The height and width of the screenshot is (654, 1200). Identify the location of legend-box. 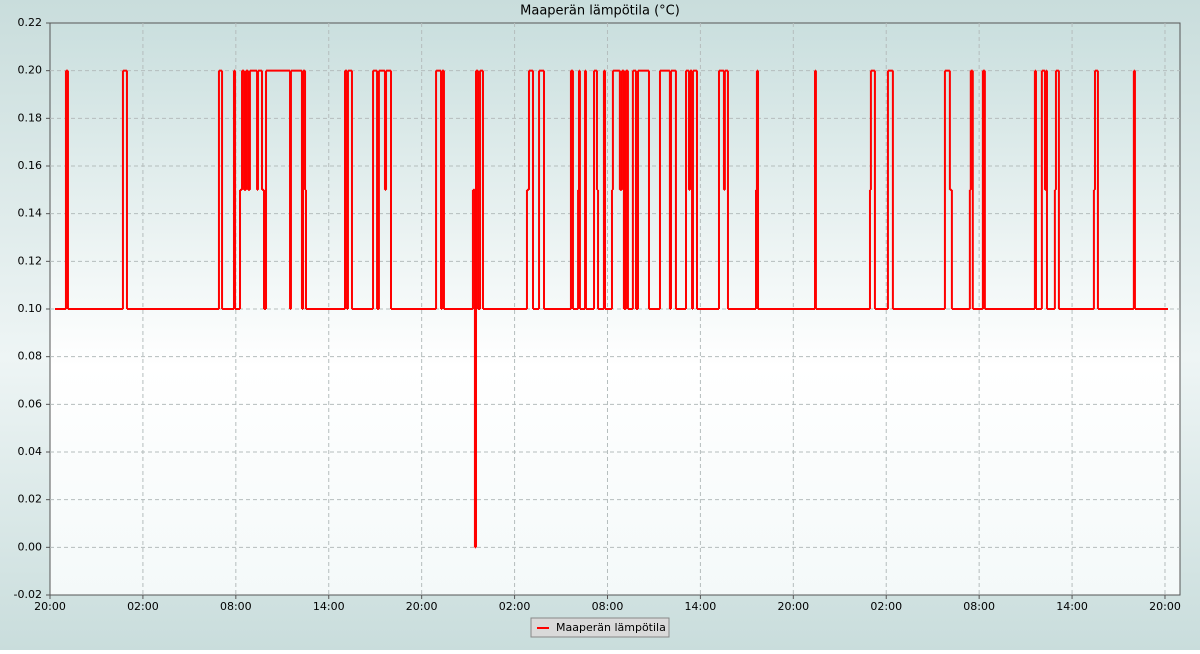
(600, 627).